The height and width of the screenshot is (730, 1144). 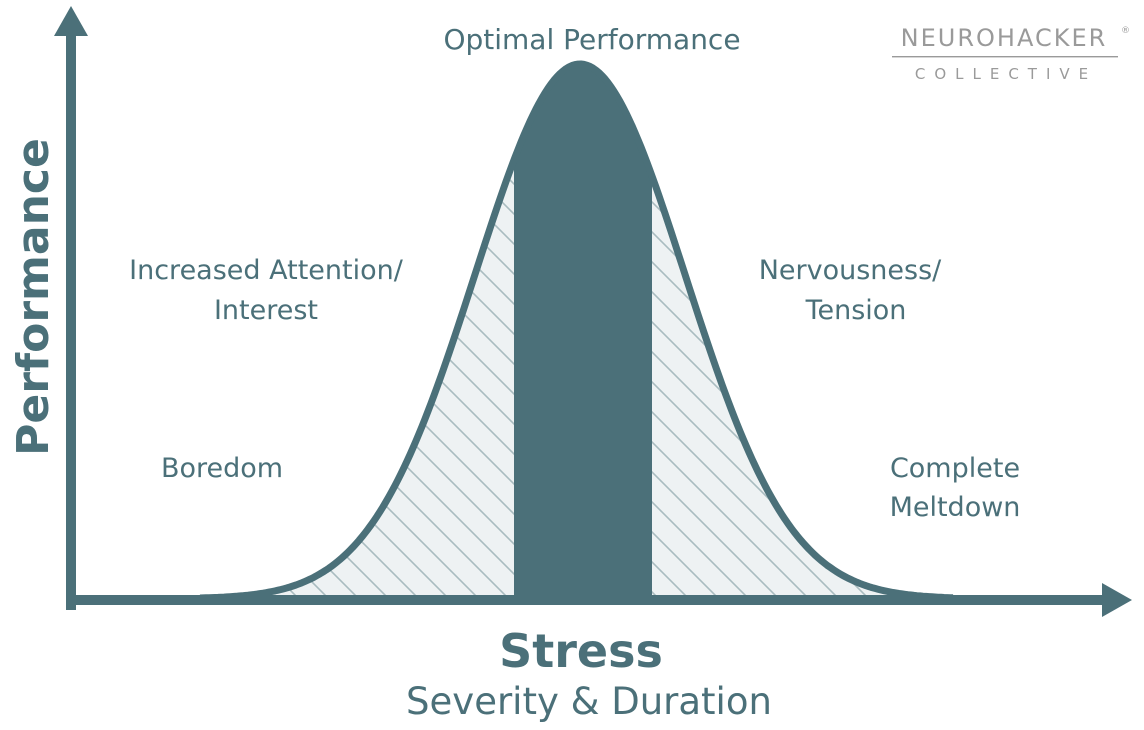 I want to click on left-upper-label-line2: Interest, so click(x=266, y=310).